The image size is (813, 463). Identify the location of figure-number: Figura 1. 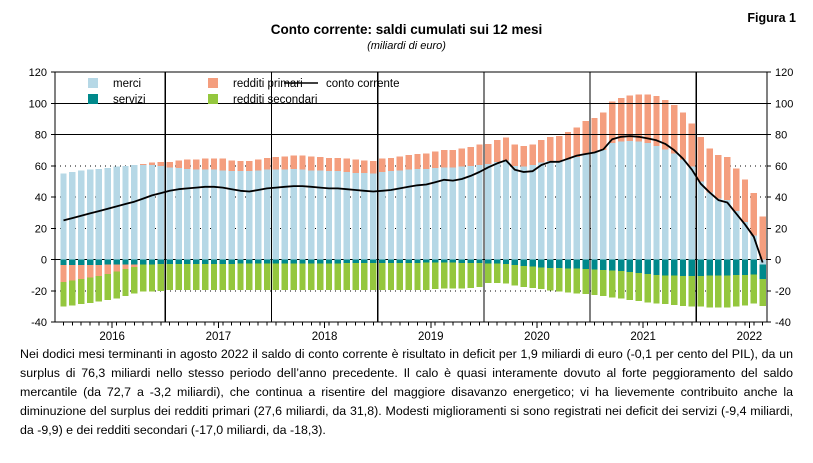
(771, 18).